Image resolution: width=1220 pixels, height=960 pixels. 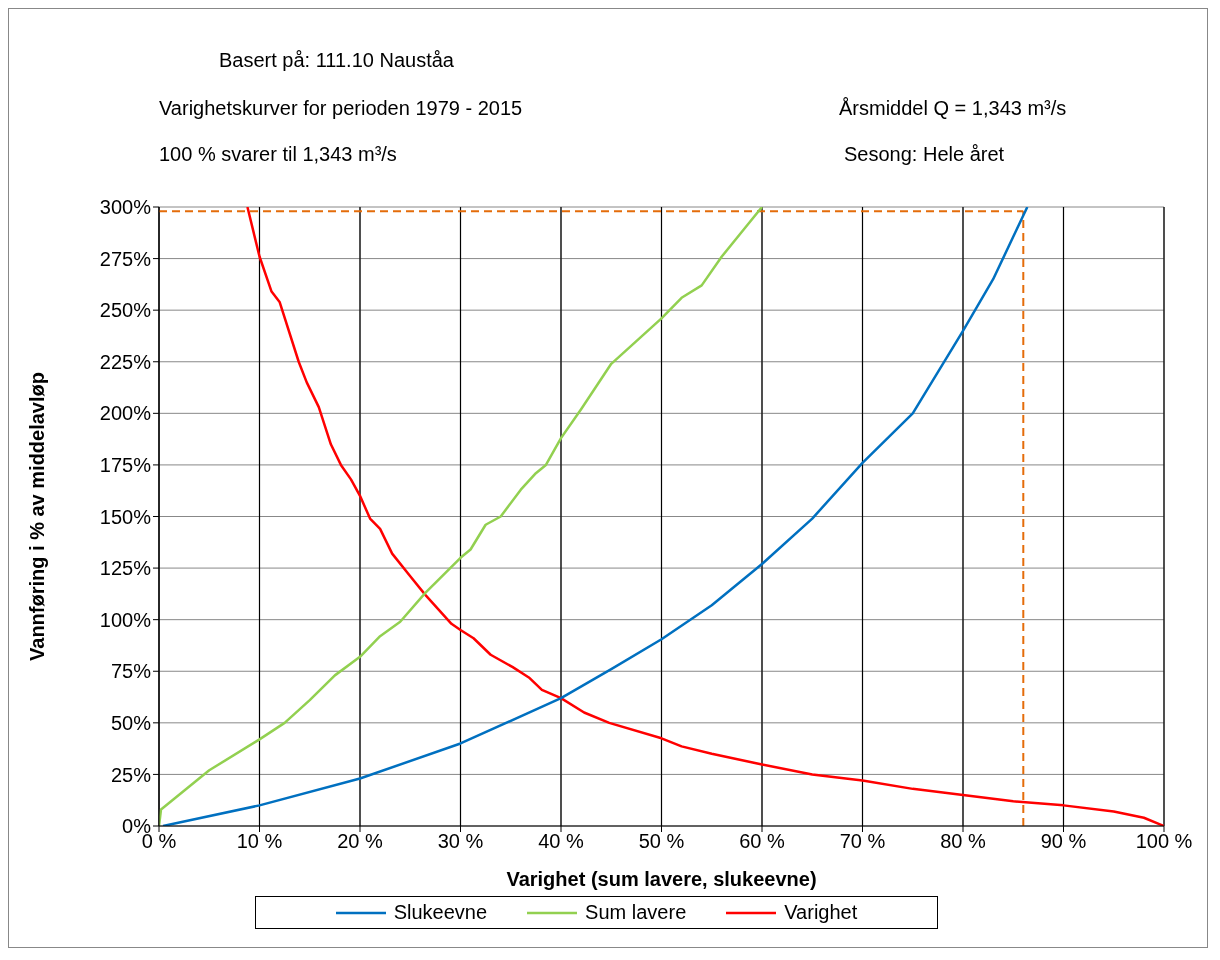 I want to click on text: Årsmiddel Q = 1,343 m³/s, so click(x=953, y=108).